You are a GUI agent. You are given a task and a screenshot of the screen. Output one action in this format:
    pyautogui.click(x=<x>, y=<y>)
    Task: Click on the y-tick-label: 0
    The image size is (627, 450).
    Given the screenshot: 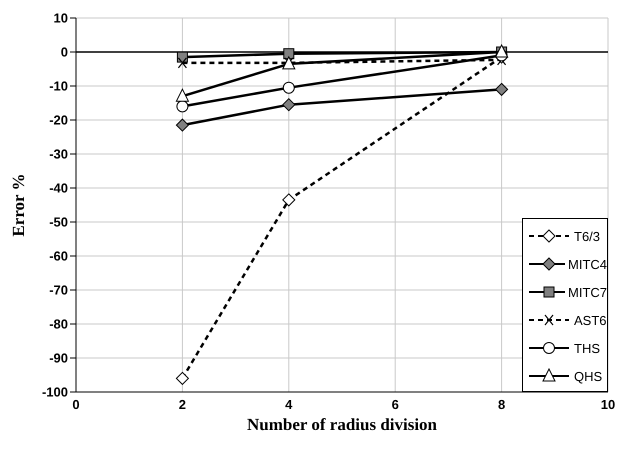 What is the action you would take?
    pyautogui.click(x=64, y=52)
    